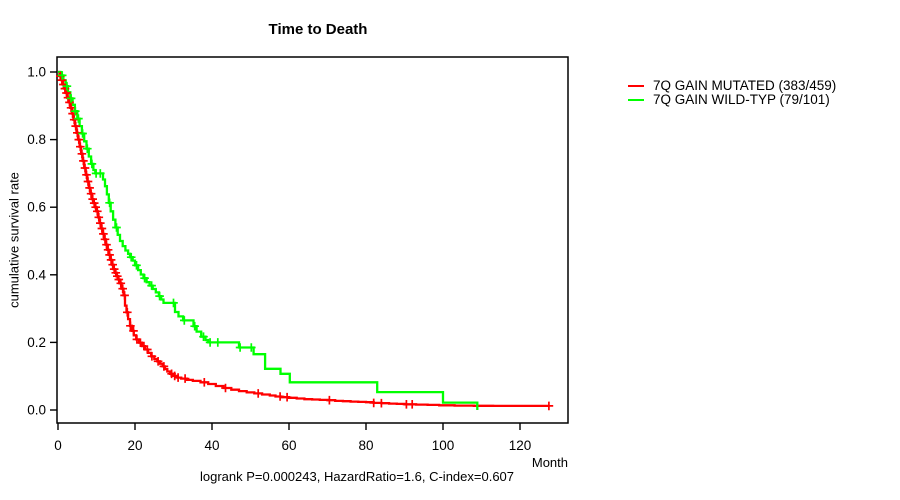 The width and height of the screenshot is (900, 500). Describe the element at coordinates (318, 29) in the screenshot. I see `chart-title: Time to Death` at that location.